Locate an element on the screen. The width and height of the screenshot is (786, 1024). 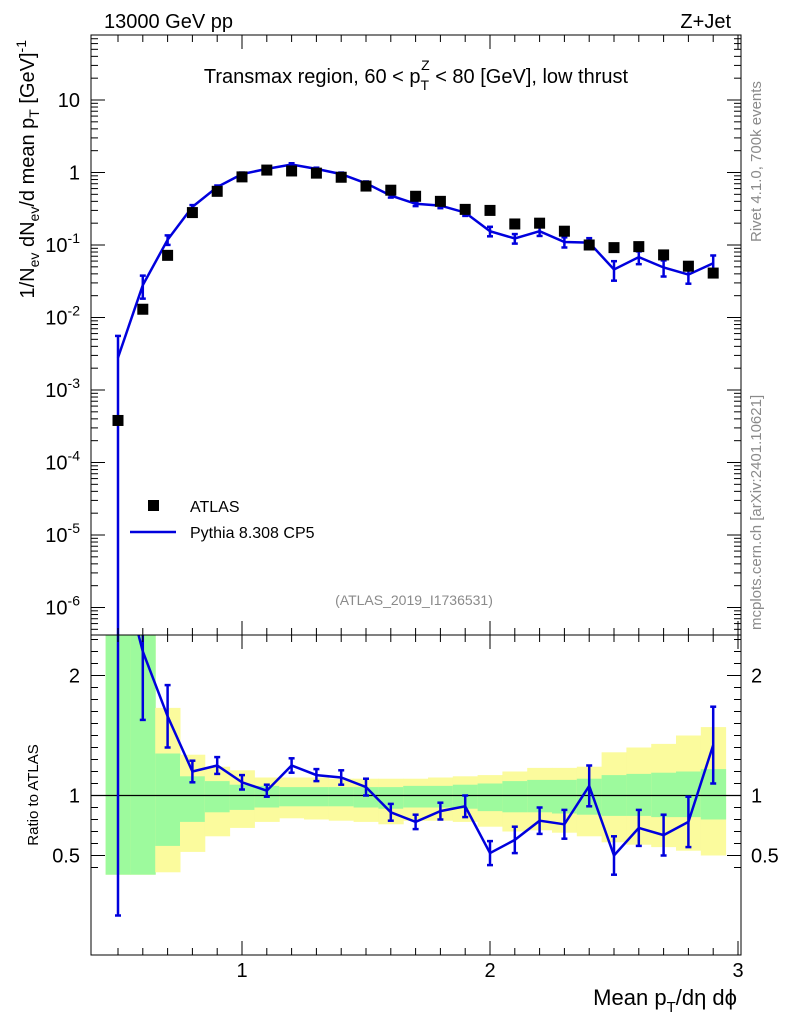
main-y-tick-label: 10⁻⁴ is located at coordinates (62, 461).